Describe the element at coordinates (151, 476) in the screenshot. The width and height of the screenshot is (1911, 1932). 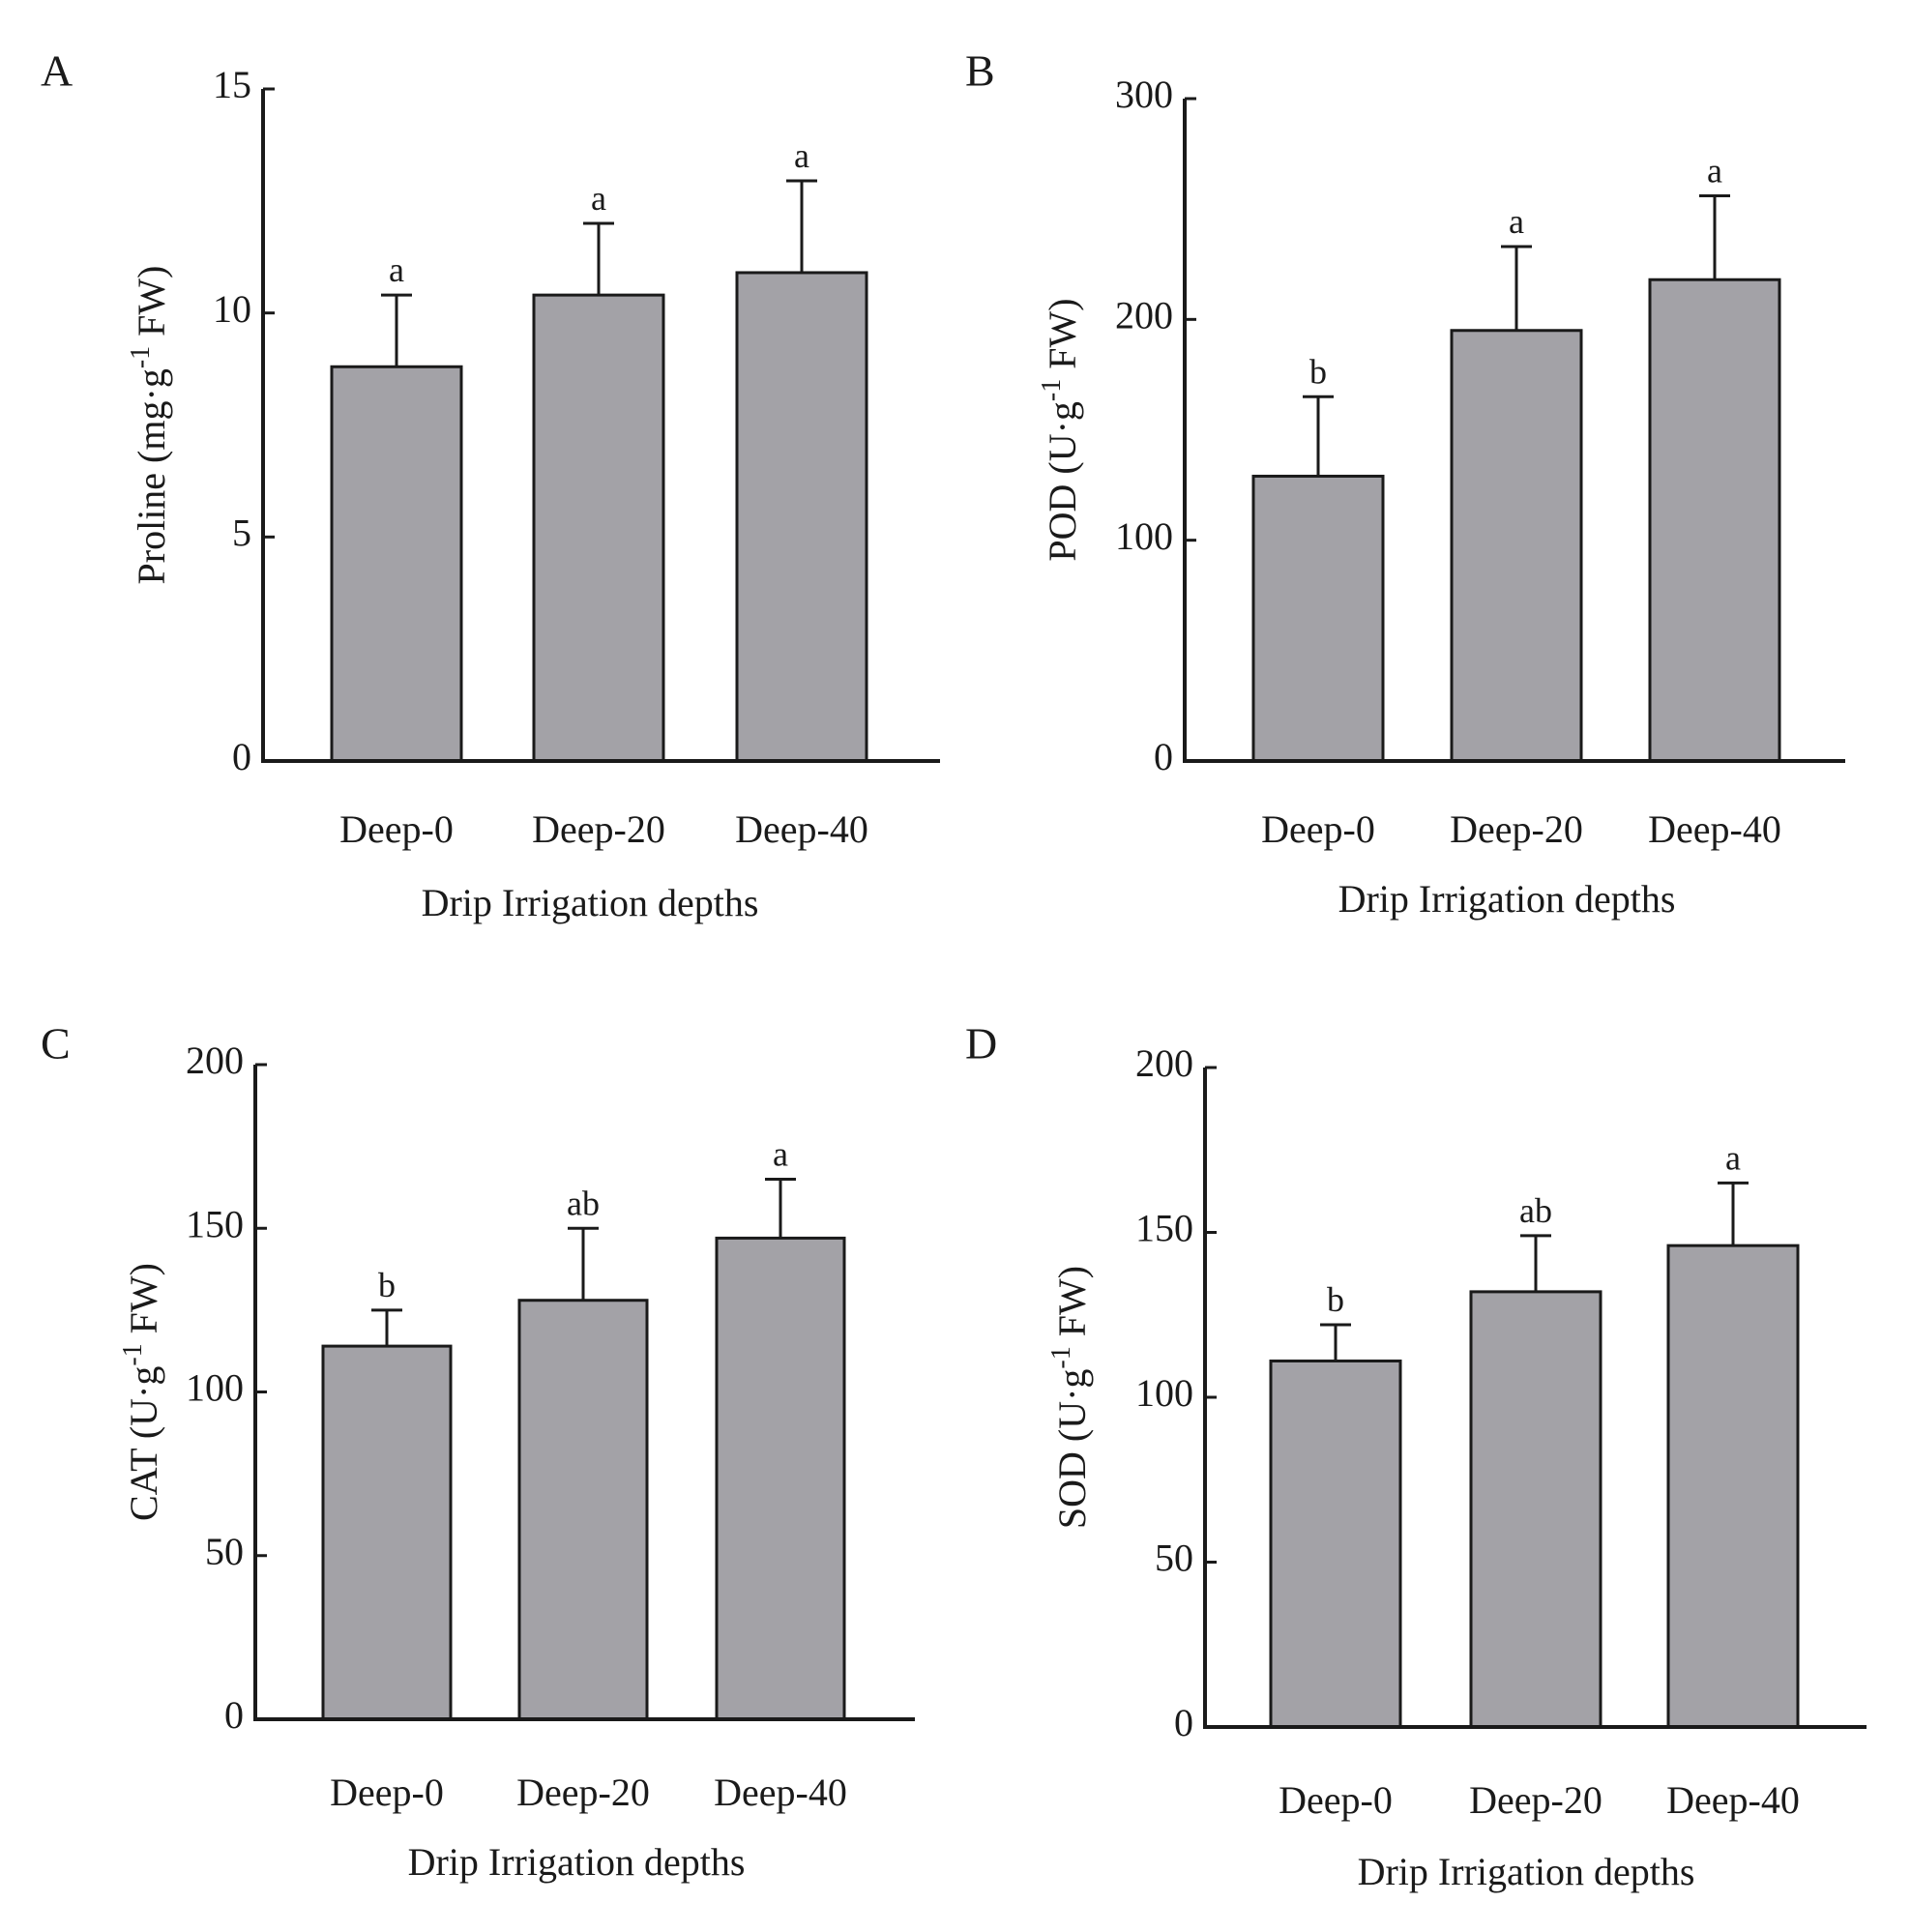
I see `y-axis-title-main: Proline (mg·g` at that location.